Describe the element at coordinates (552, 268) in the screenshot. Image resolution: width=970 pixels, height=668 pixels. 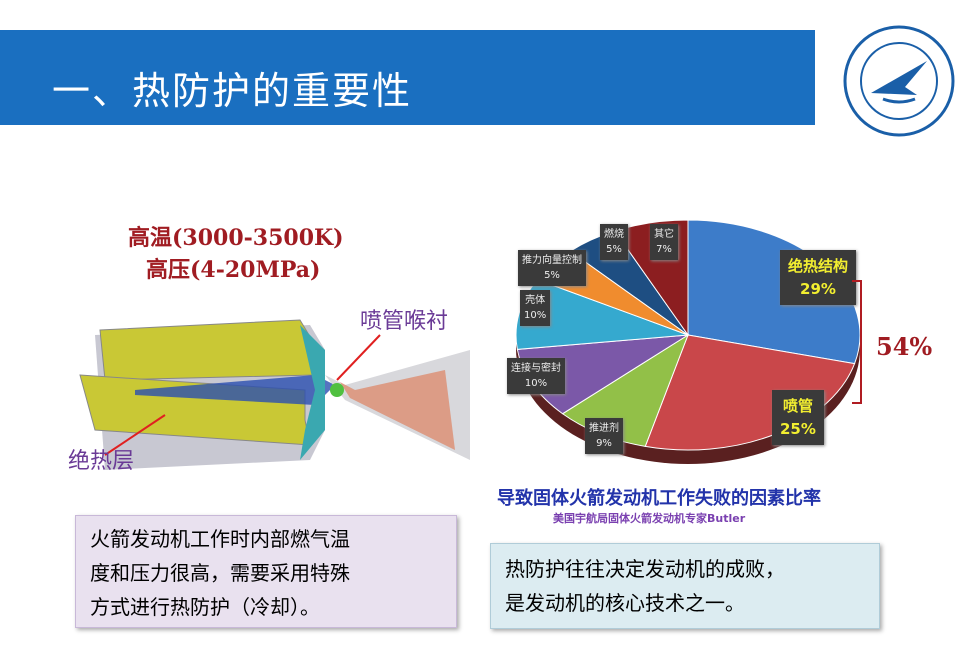
I see `pie-label-tvc: 推力向量控制 5%` at that location.